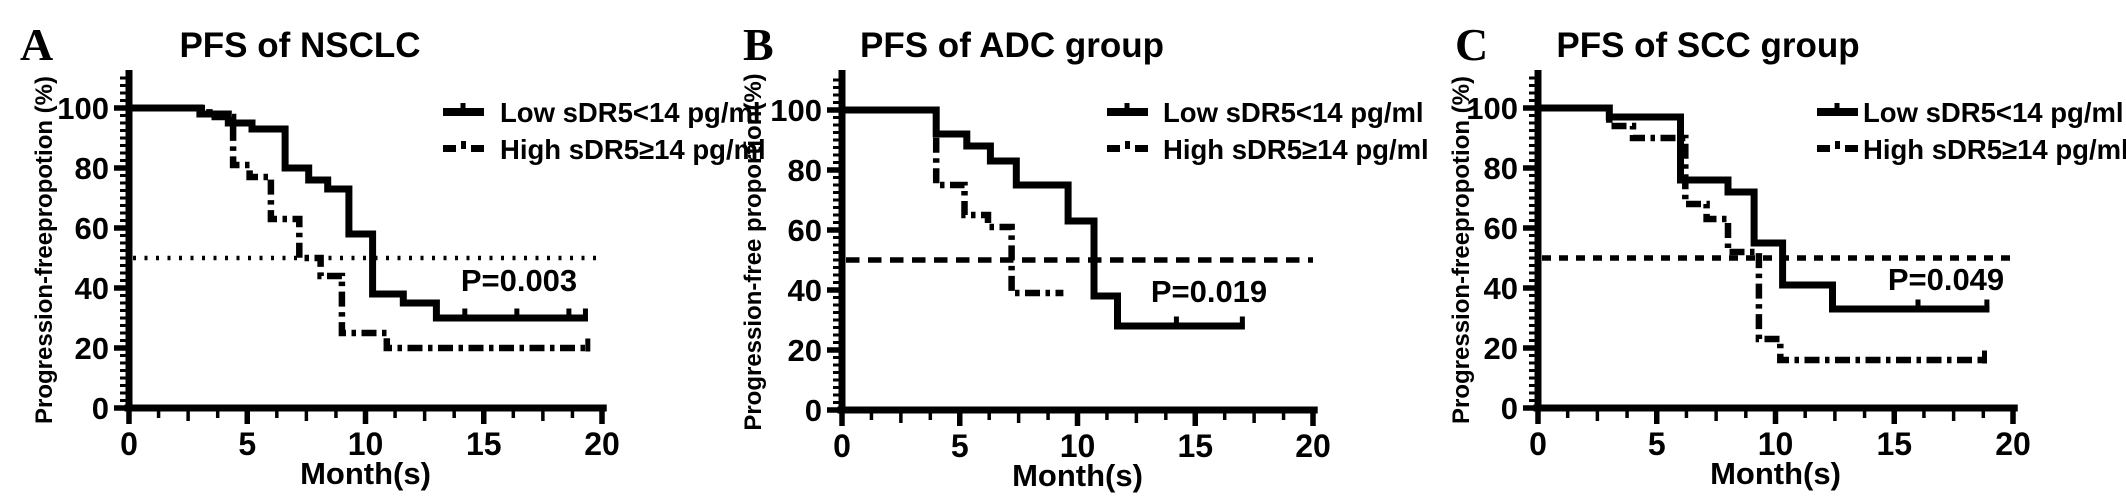 This screenshot has height=502, width=2126. What do you see at coordinates (753, 251) in the screenshot?
I see `y-axis-label: Progression-free proportion(%)` at bounding box center [753, 251].